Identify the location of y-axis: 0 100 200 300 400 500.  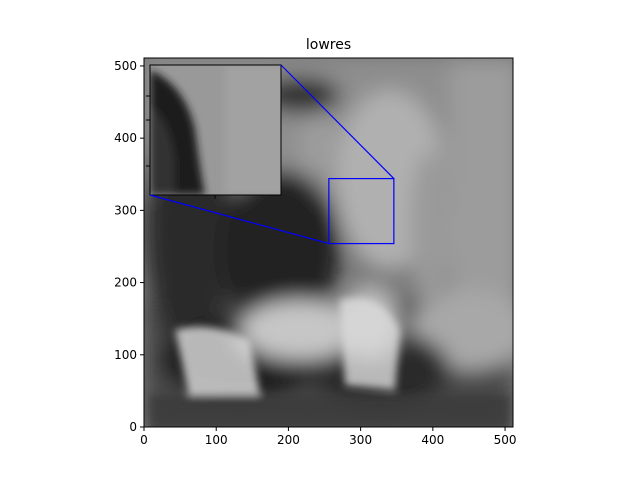
(129, 246).